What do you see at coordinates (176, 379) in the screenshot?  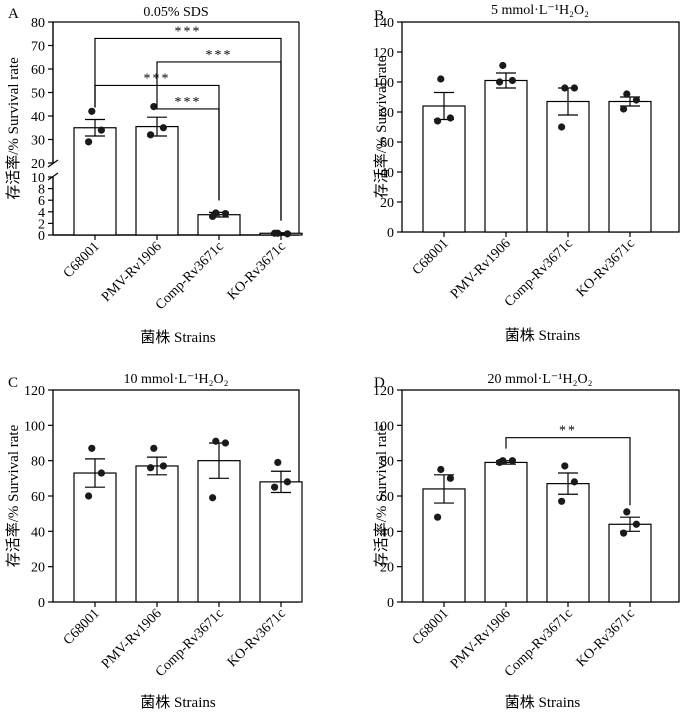 I see `chart-title: 10 mmol·L⁻¹H₂O₂` at bounding box center [176, 379].